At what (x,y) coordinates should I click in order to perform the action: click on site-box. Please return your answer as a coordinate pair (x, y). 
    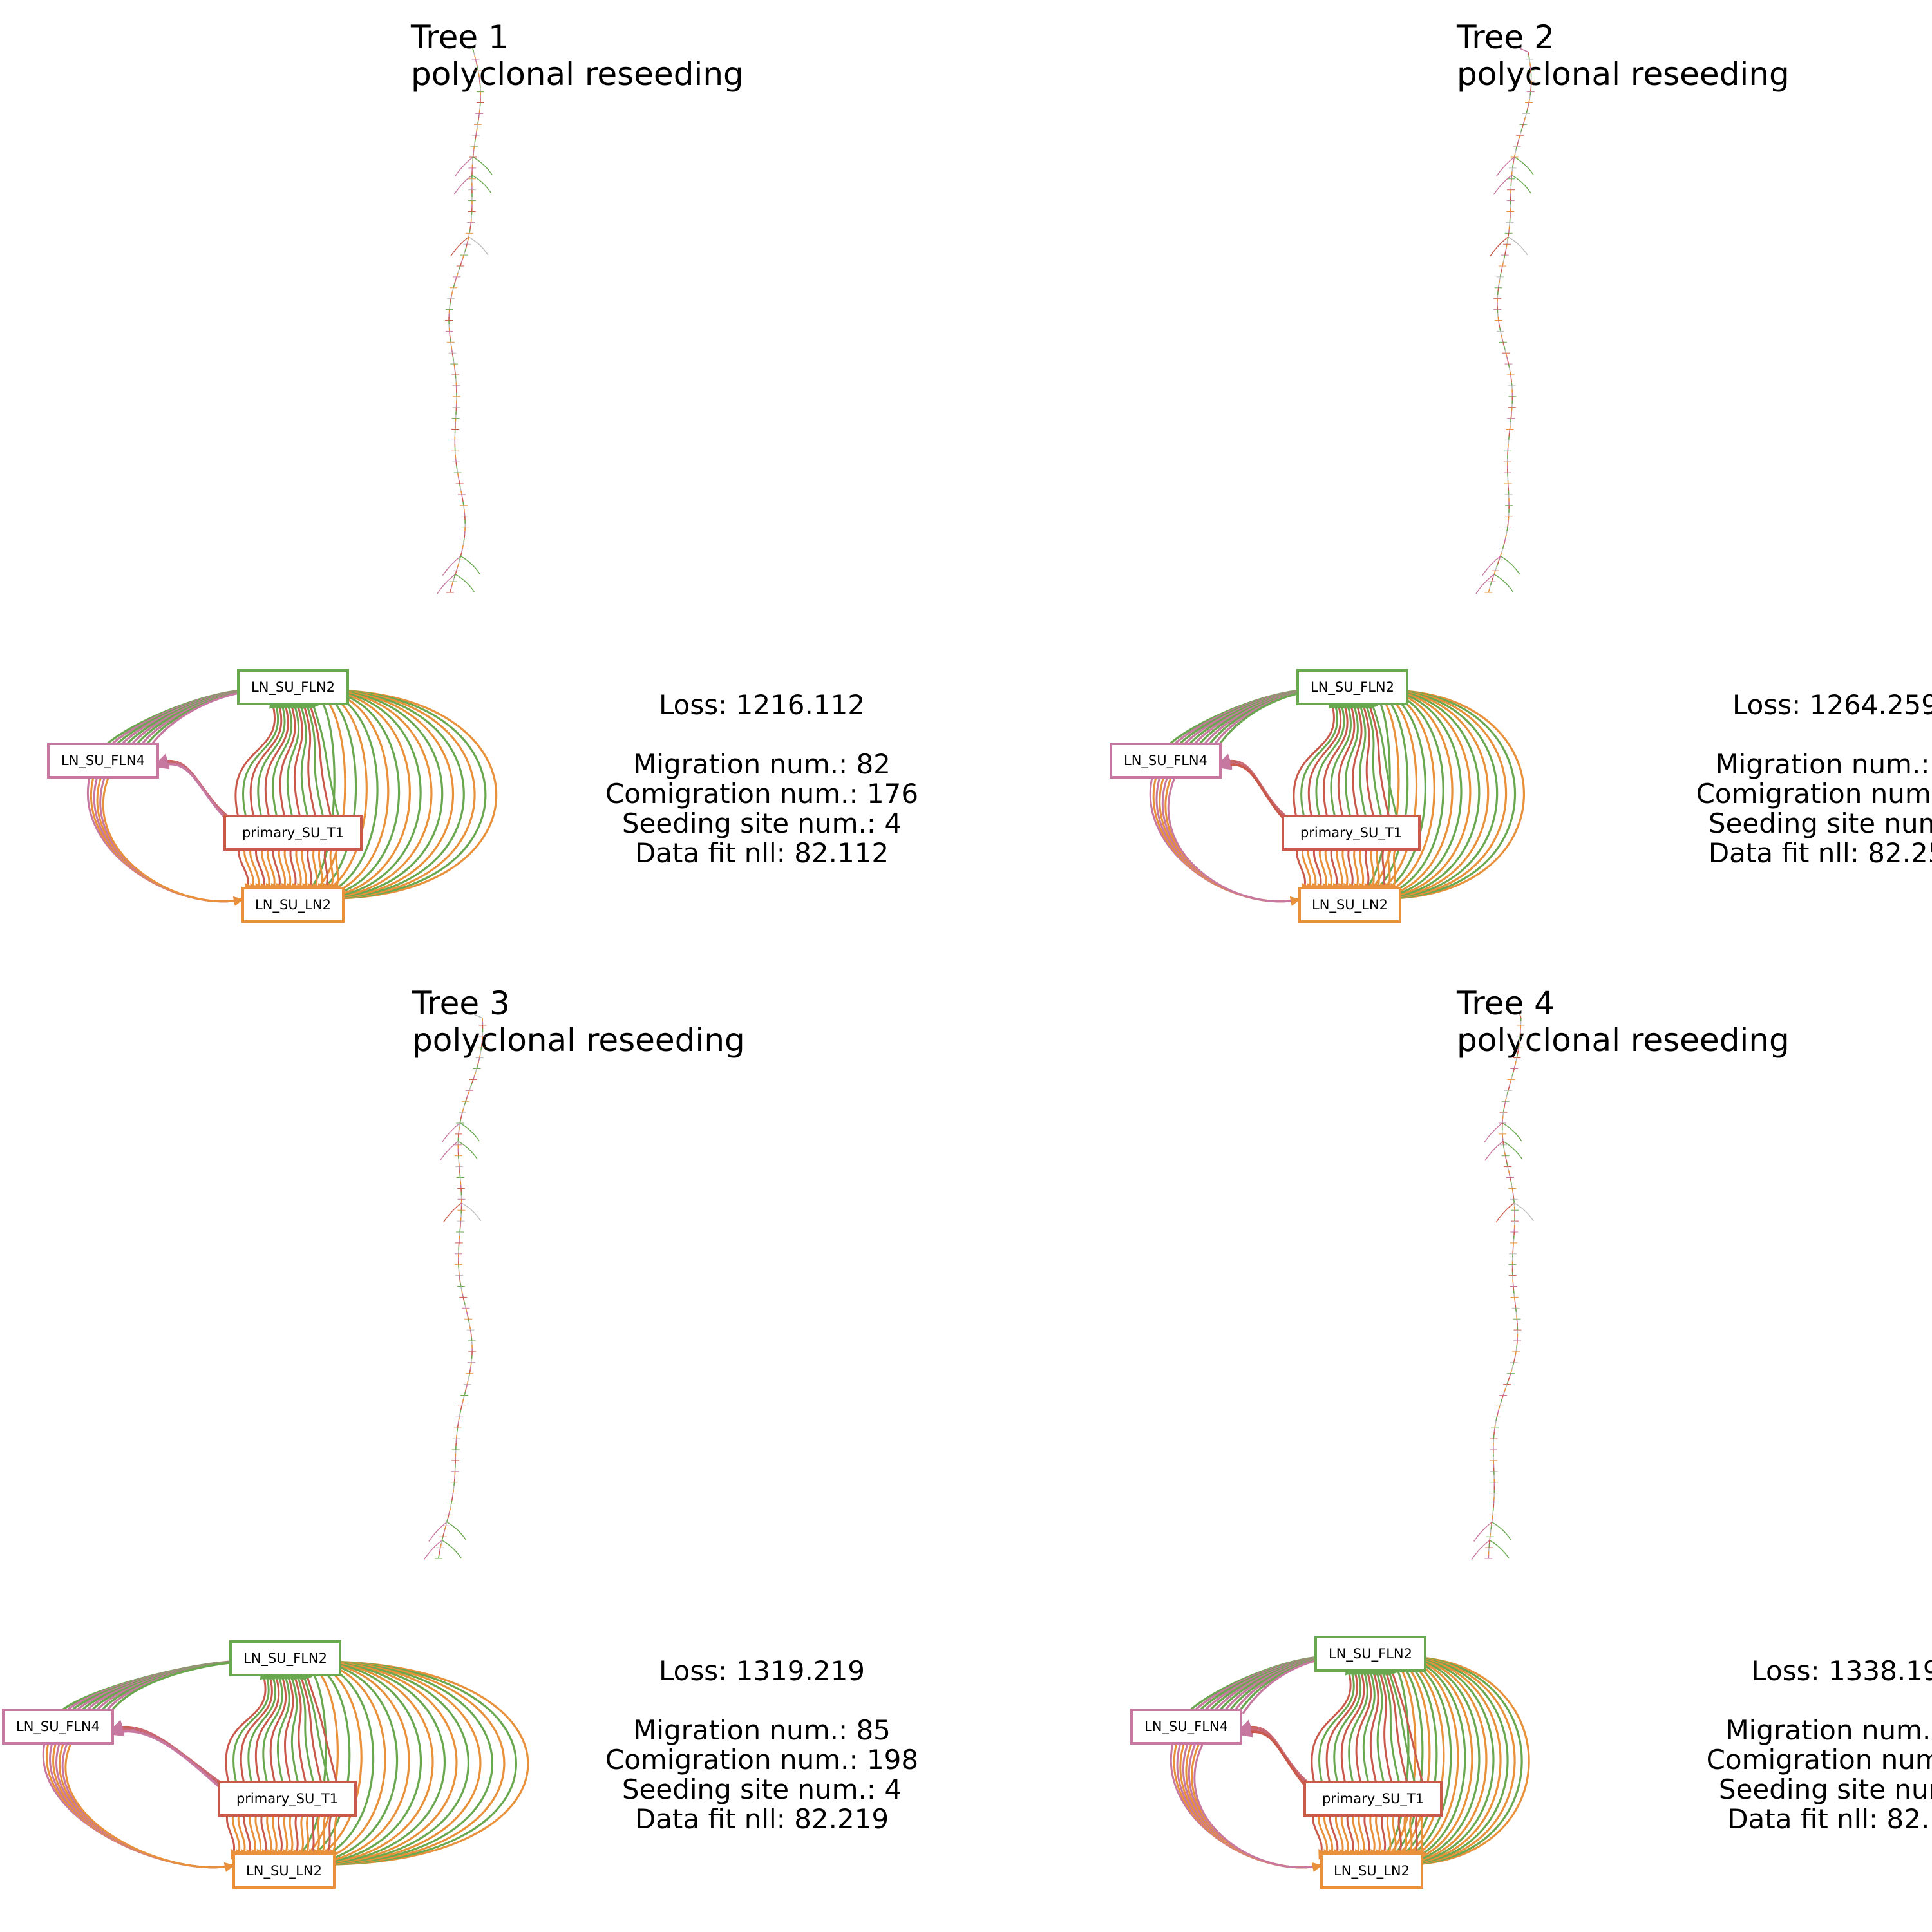
    Looking at the image, I should click on (293, 687).